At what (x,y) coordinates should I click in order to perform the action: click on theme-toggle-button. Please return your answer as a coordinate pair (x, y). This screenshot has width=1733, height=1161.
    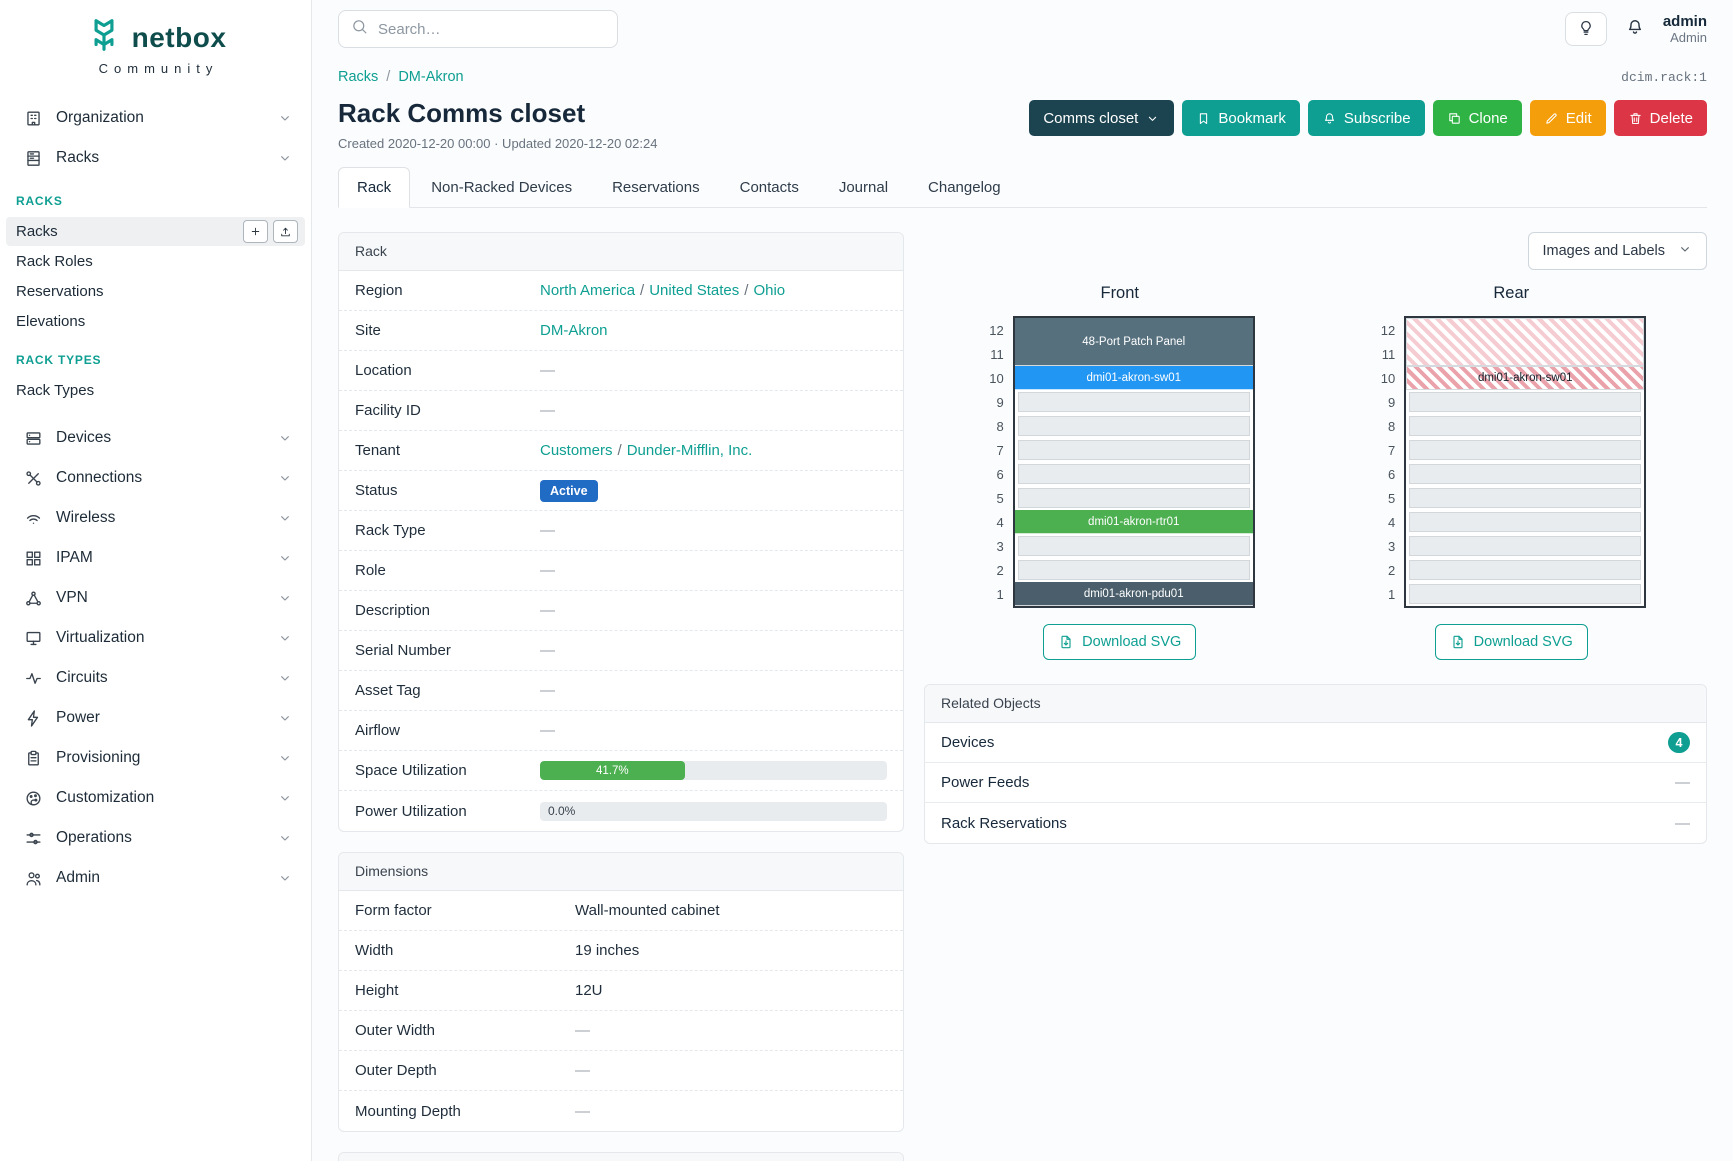
    Looking at the image, I should click on (1585, 29).